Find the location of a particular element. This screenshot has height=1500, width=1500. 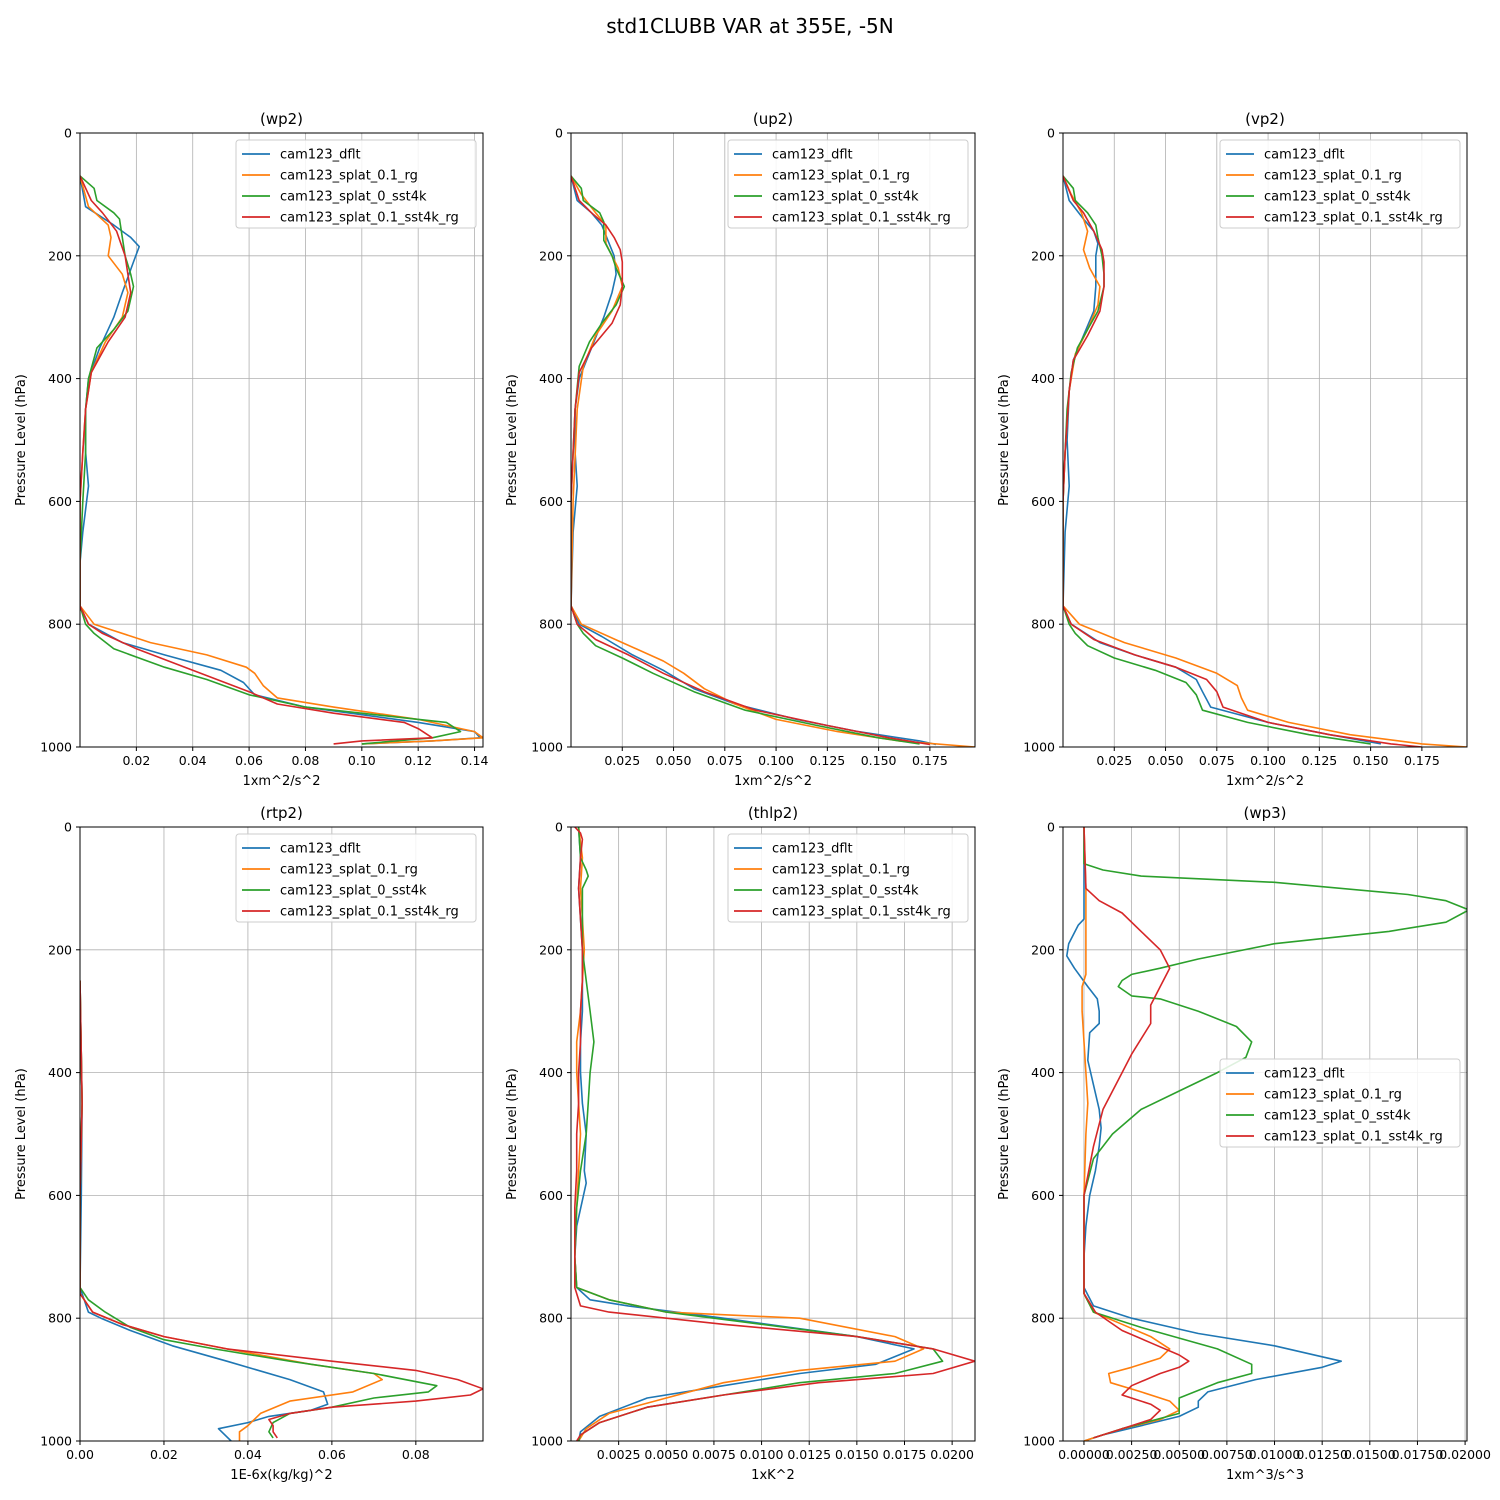

panel-title: (thlp2) is located at coordinates (773, 813).